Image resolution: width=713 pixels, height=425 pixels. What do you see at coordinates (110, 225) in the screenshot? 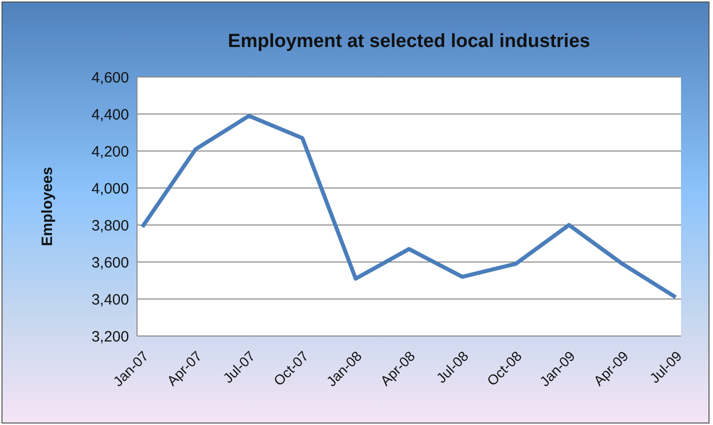
I see `y-tick-label: 3,800` at bounding box center [110, 225].